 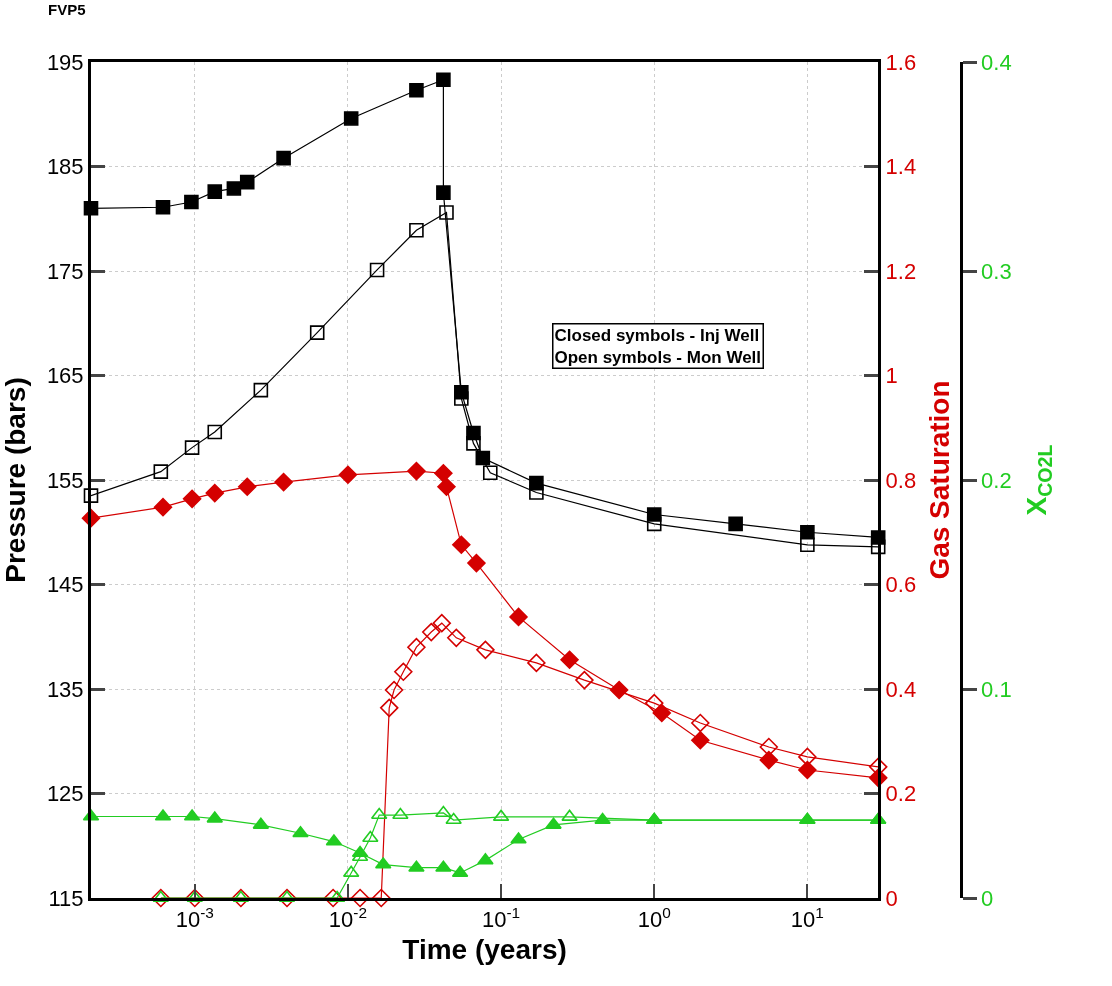 What do you see at coordinates (891, 898) in the screenshot?
I see `y2-tick-label: 0` at bounding box center [891, 898].